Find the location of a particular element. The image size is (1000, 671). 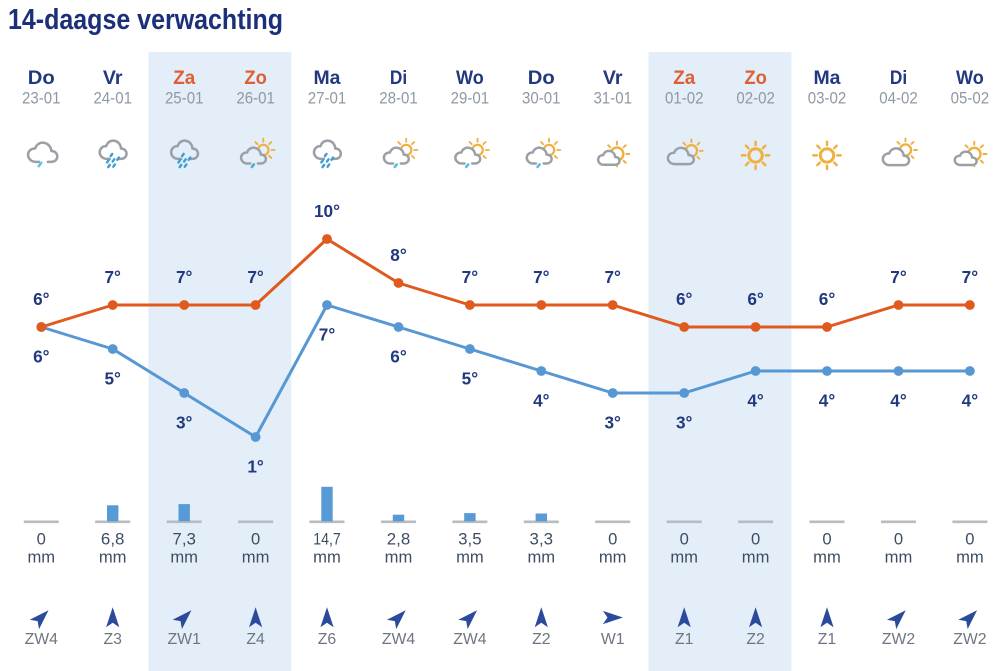

svg-text: Z4 is located at coordinates (255, 639).